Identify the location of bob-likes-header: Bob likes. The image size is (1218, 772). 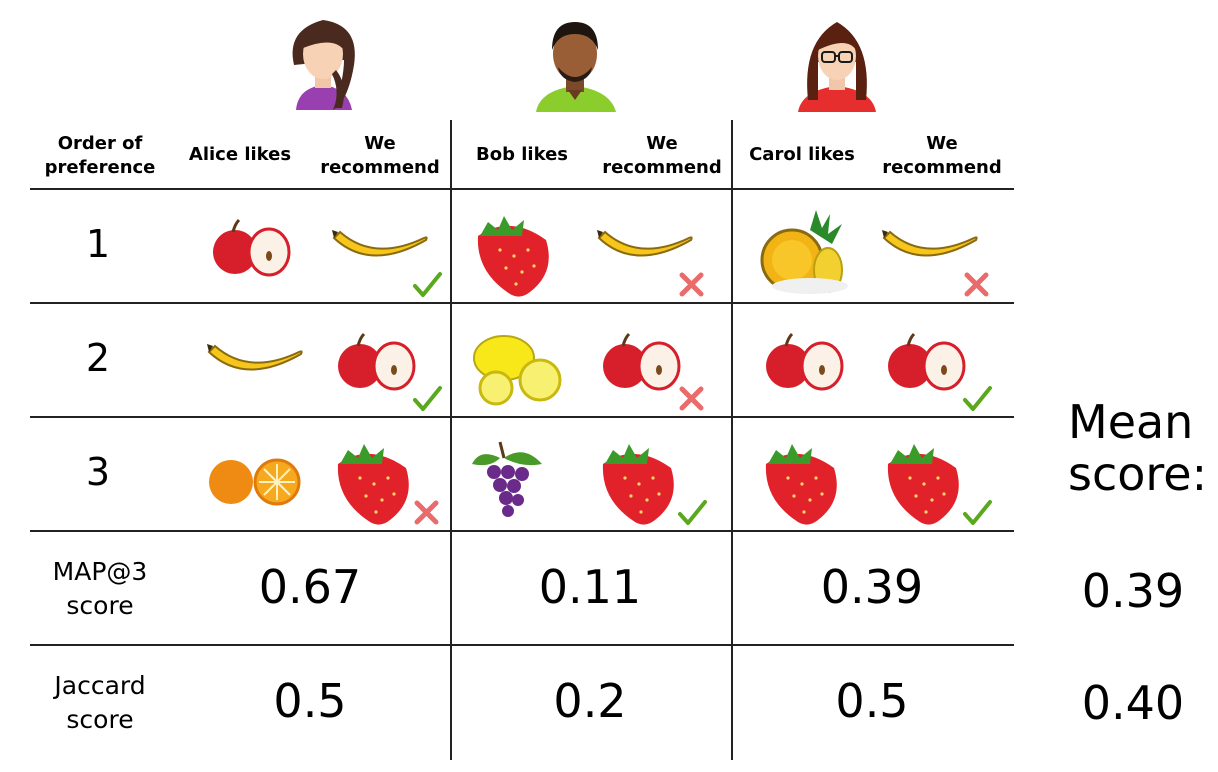
(522, 154).